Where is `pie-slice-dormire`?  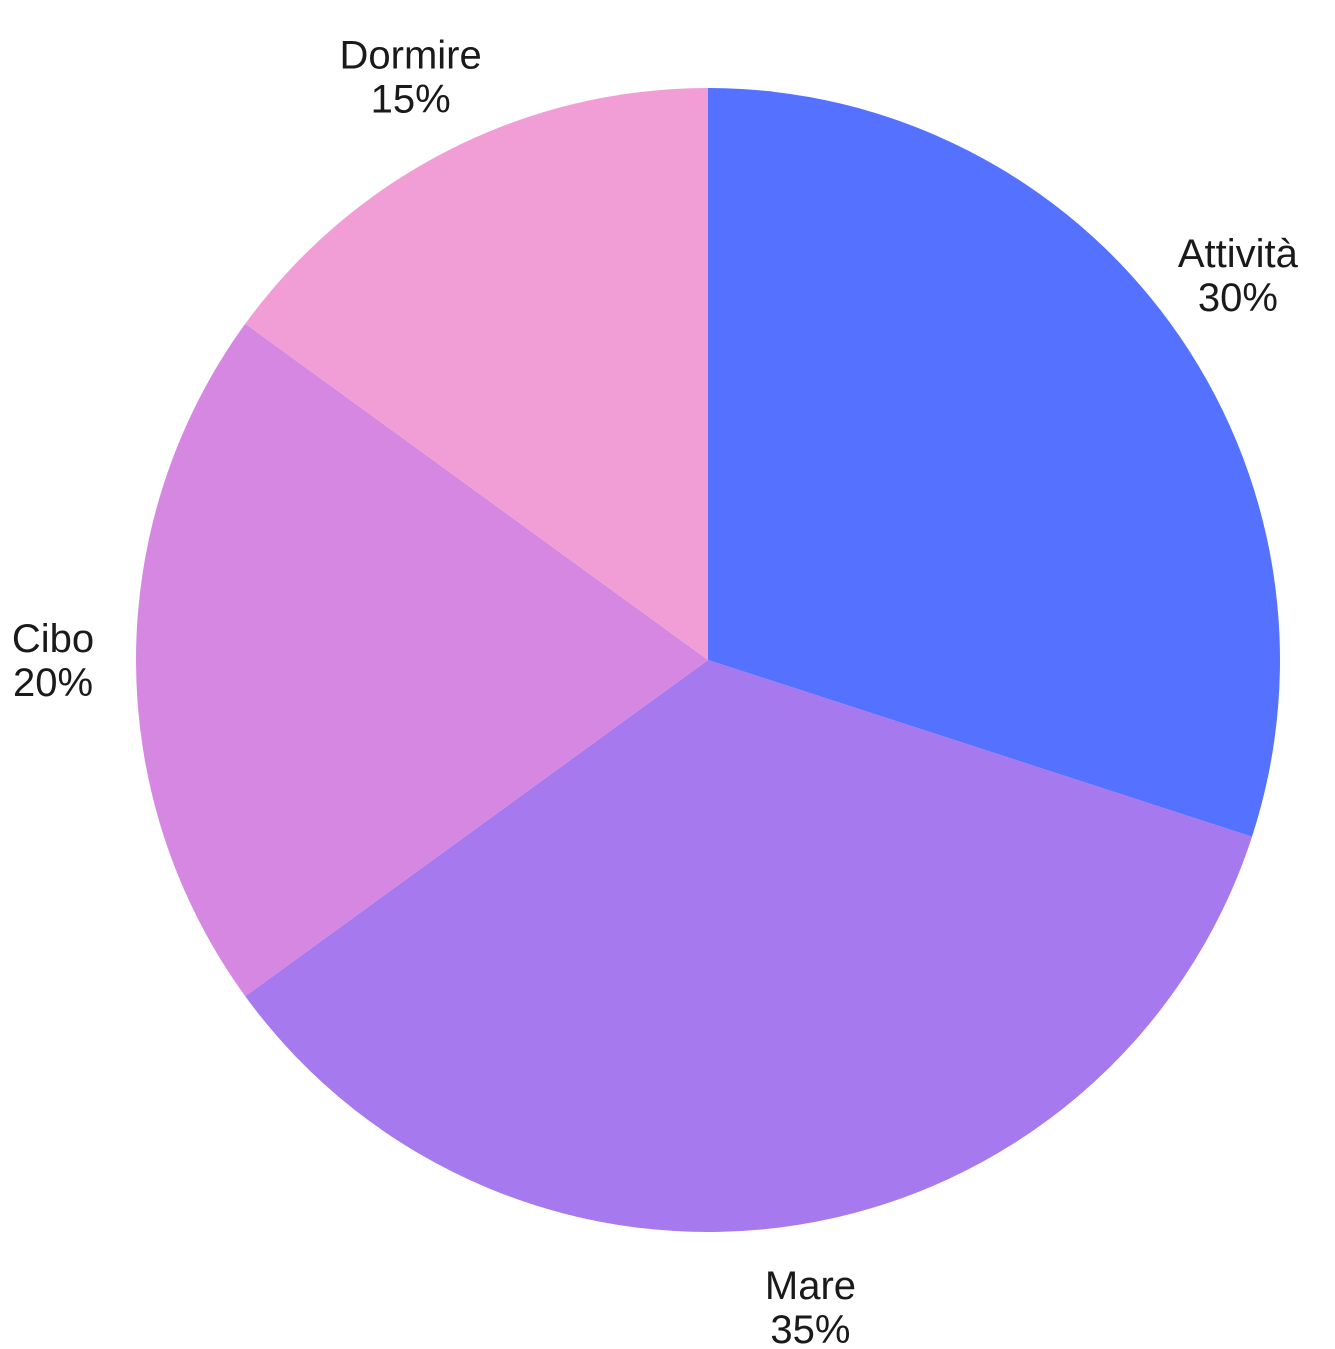 pie-slice-dormire is located at coordinates (476, 374).